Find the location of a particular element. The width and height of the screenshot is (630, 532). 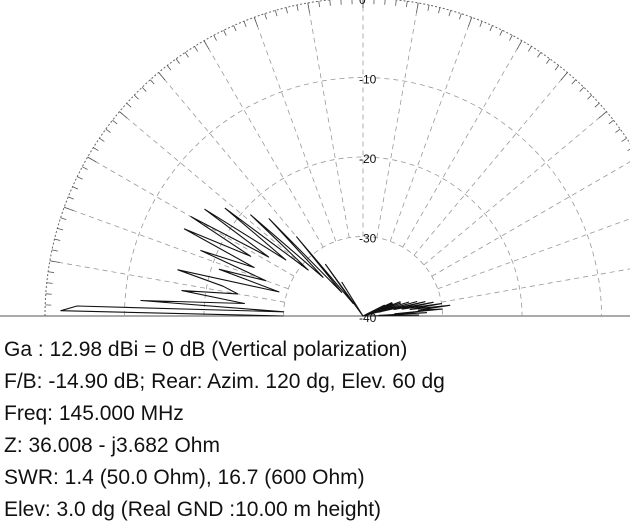

ring-label--10: -10 is located at coordinates (368, 80).